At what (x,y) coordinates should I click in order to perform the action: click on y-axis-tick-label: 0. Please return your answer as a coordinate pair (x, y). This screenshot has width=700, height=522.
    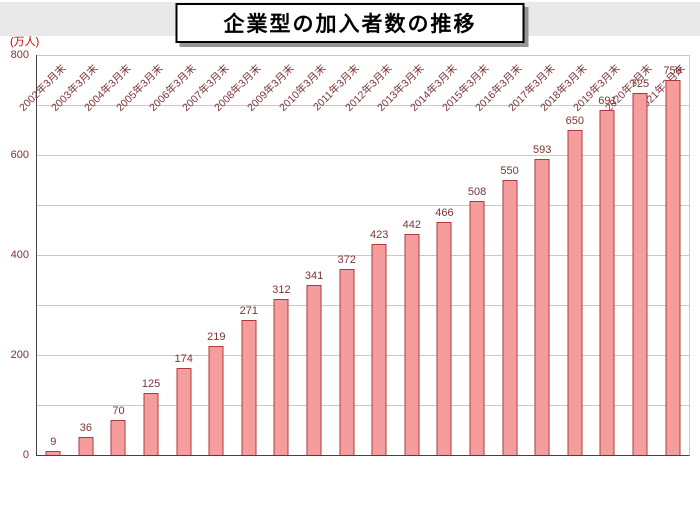
    Looking at the image, I should click on (25, 455).